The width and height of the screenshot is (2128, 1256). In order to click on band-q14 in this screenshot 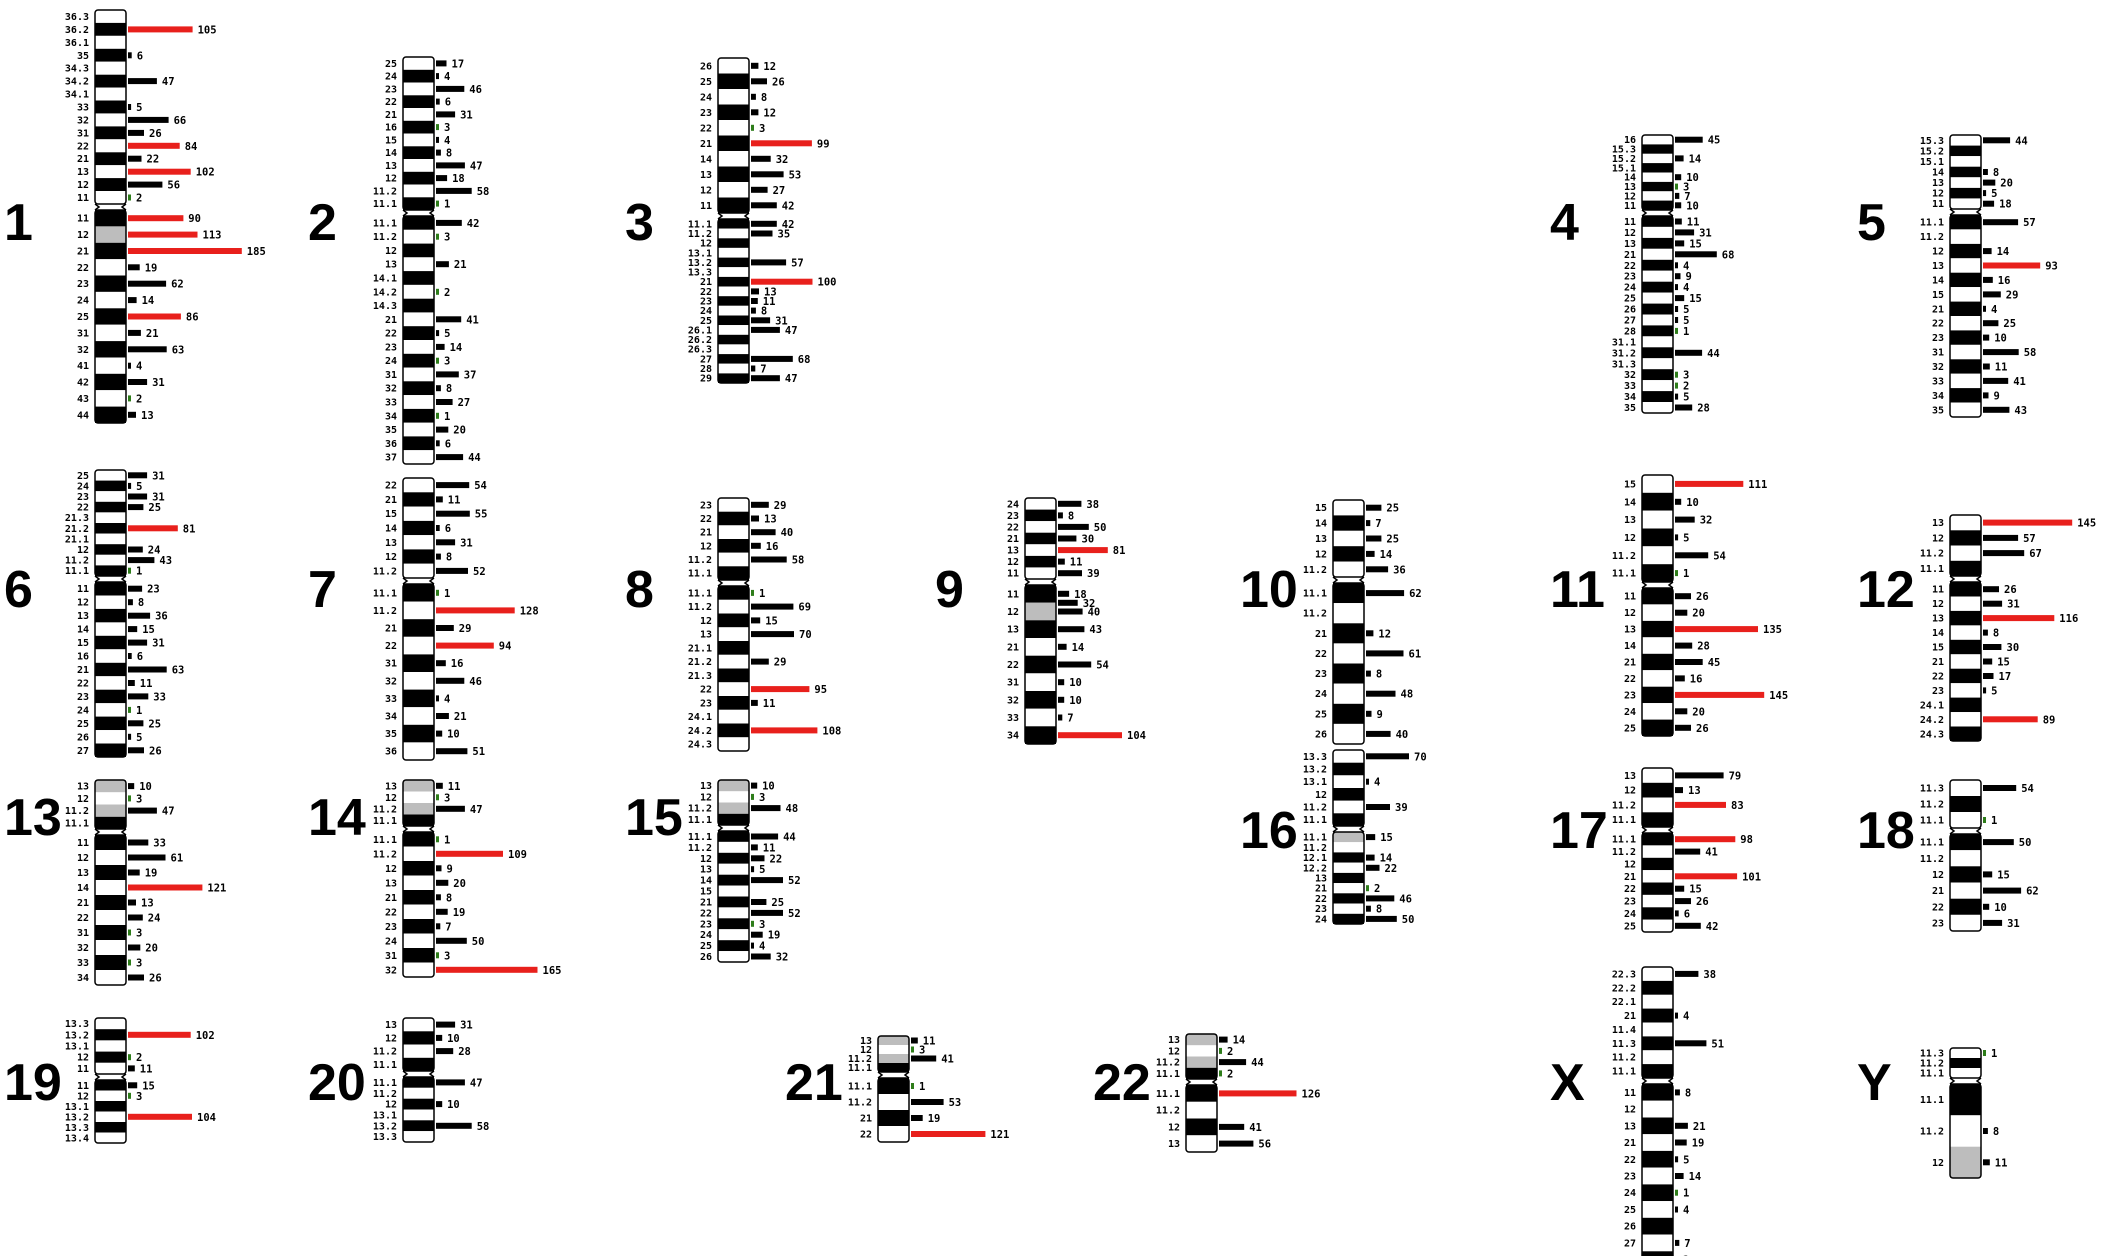, I will do `click(1657, 645)`.